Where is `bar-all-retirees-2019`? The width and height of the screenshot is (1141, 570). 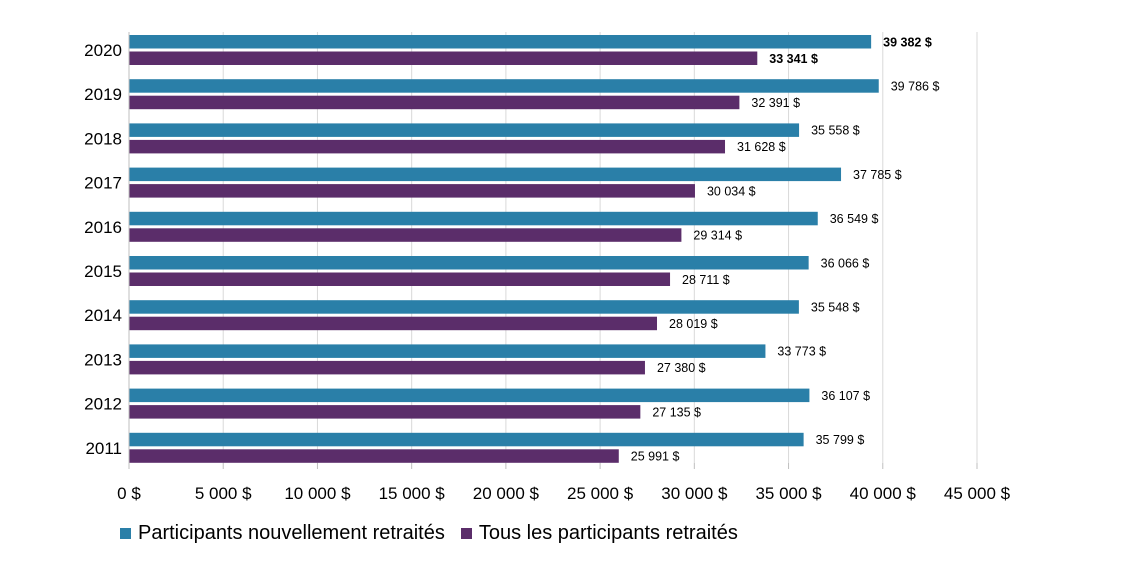 bar-all-retirees-2019 is located at coordinates (434, 102).